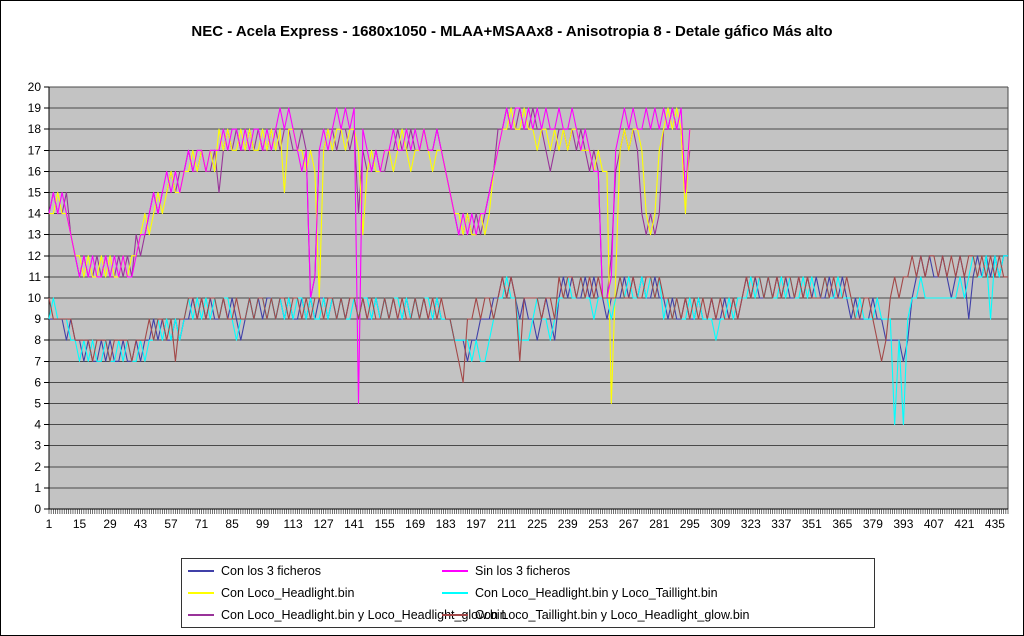 The height and width of the screenshot is (636, 1024). Describe the element at coordinates (523, 571) in the screenshot. I see `legend-label: Sin los 3 ficheros` at that location.